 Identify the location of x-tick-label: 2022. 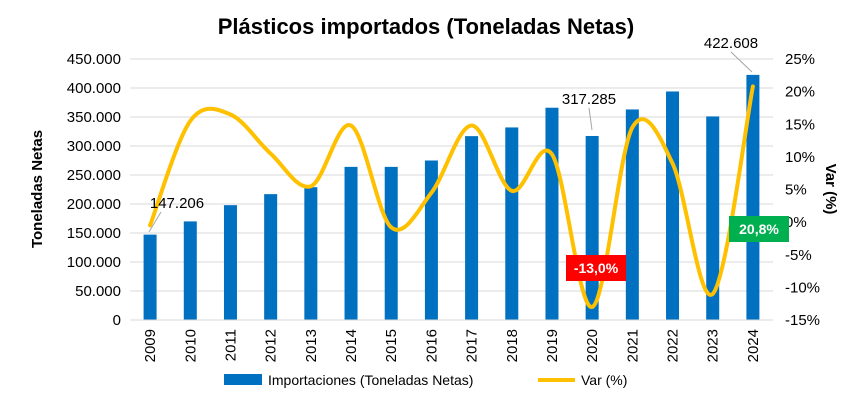
(673, 345).